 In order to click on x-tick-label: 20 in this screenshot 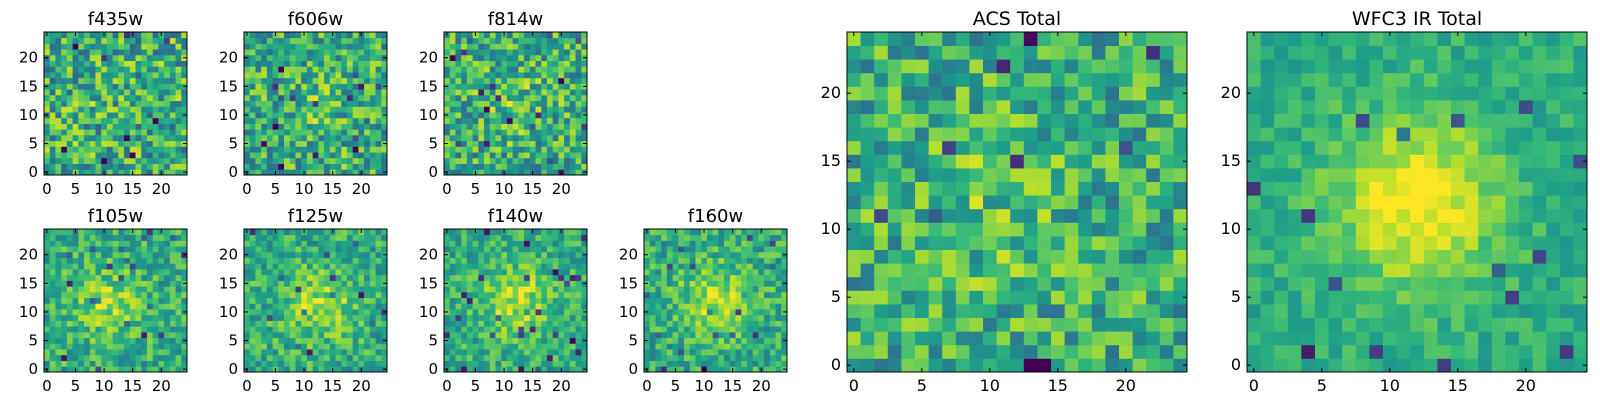, I will do `click(761, 386)`.